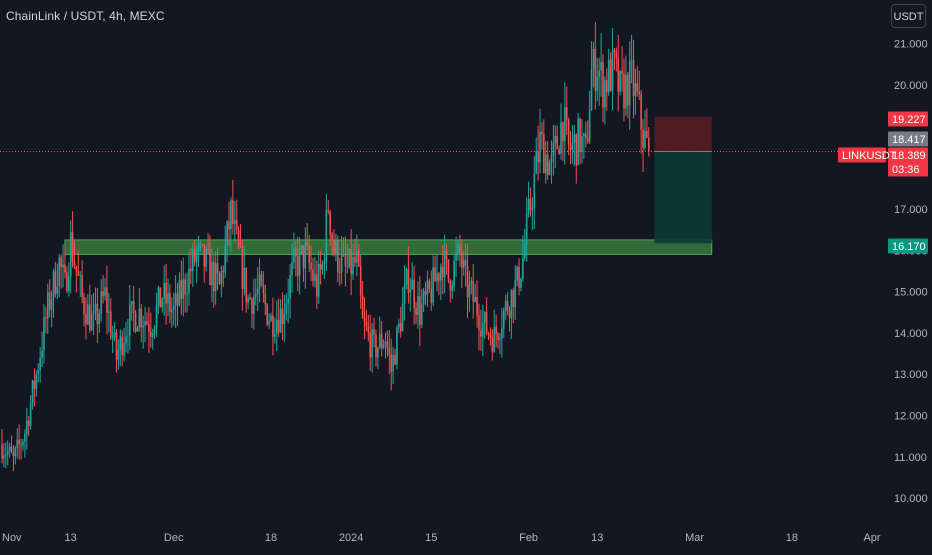 The height and width of the screenshot is (555, 932). I want to click on x-tick-label: 2024, so click(351, 538).